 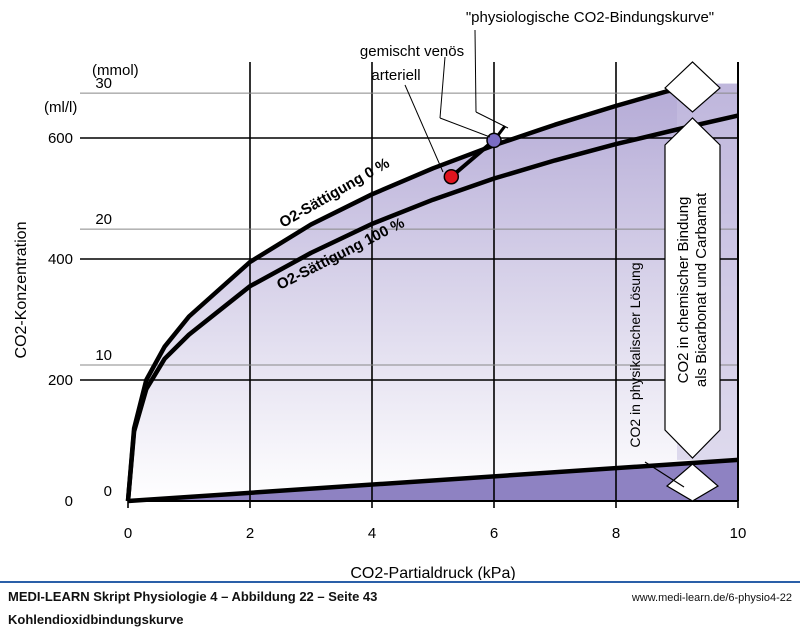 I want to click on physiologic-leader-b, so click(x=492, y=120).